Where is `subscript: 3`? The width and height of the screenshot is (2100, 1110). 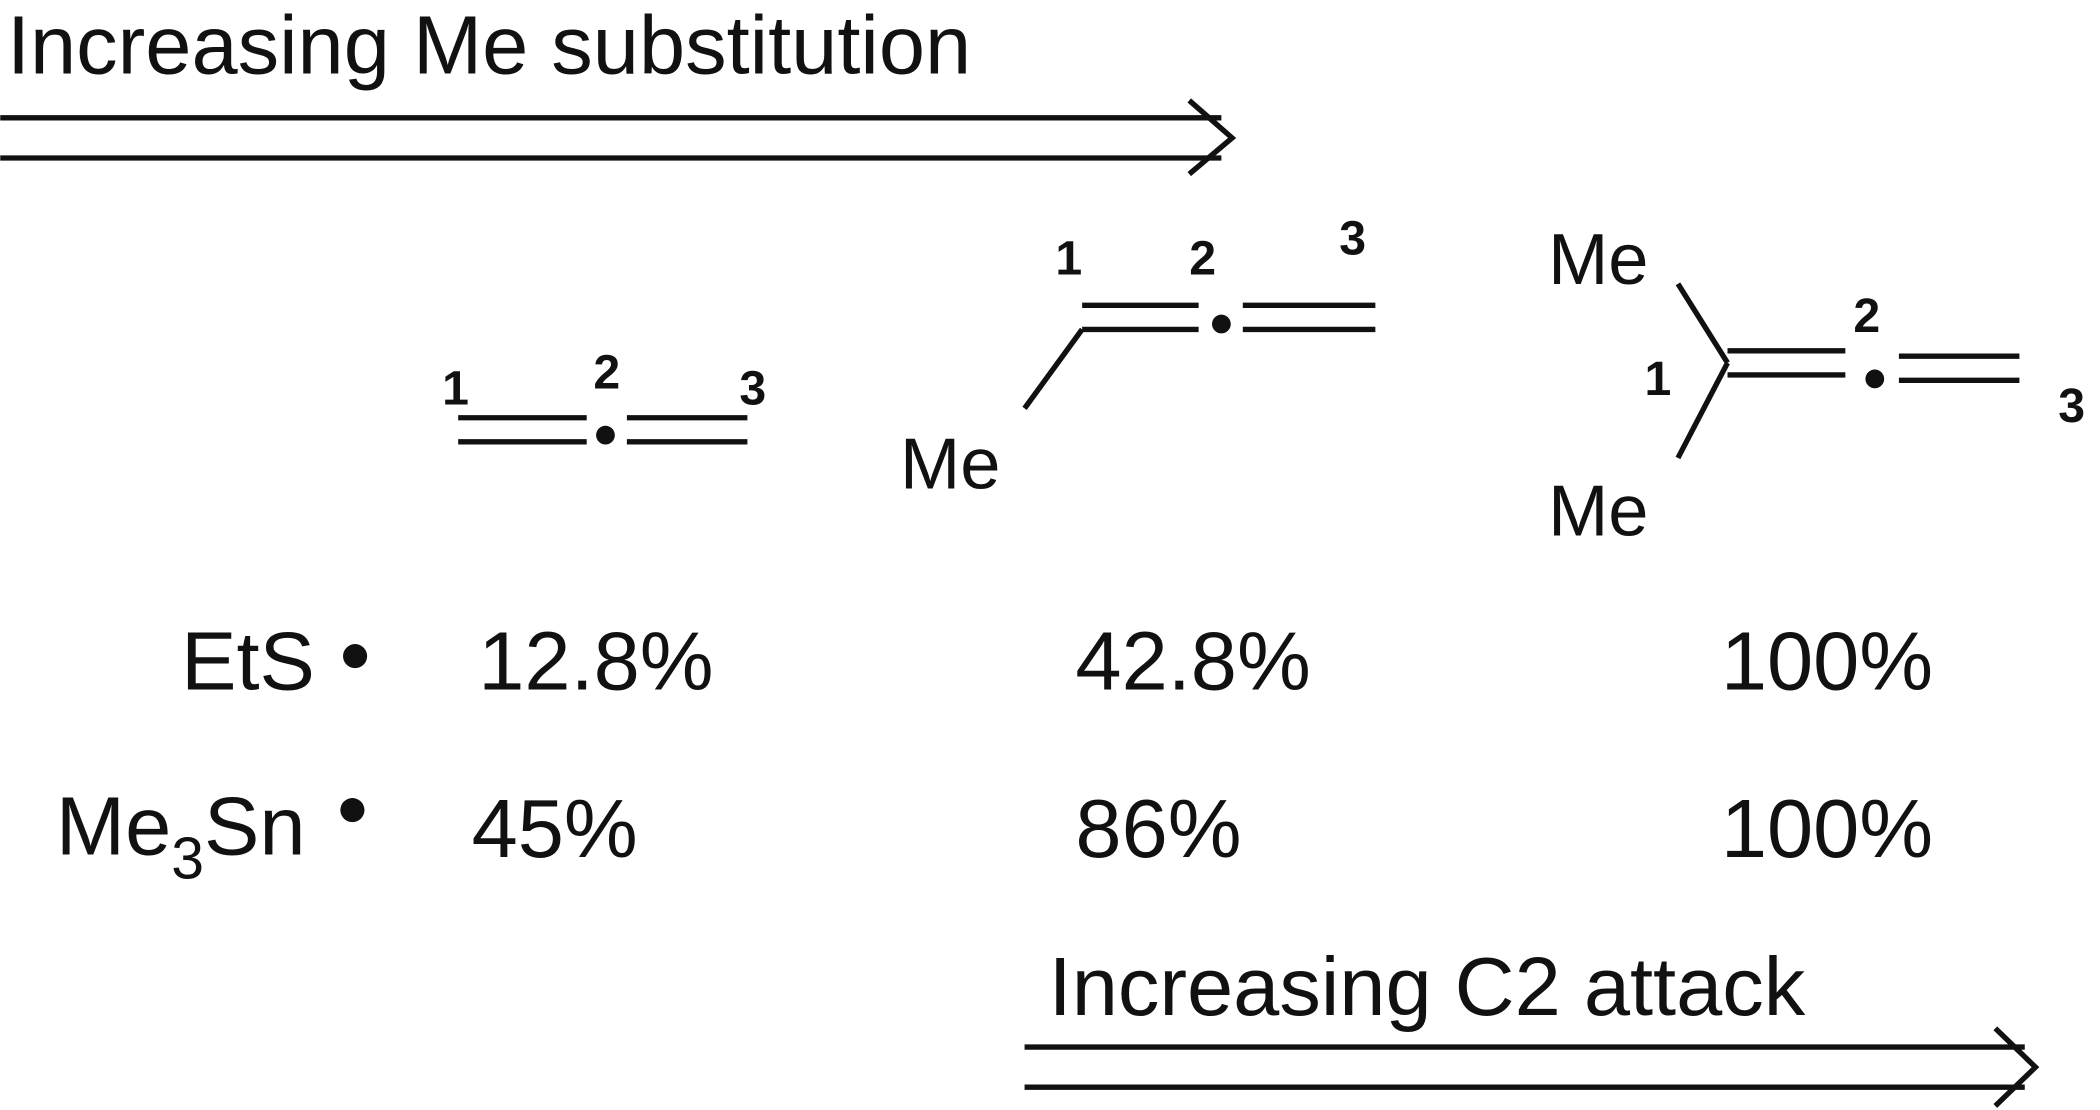 subscript: 3 is located at coordinates (187, 858).